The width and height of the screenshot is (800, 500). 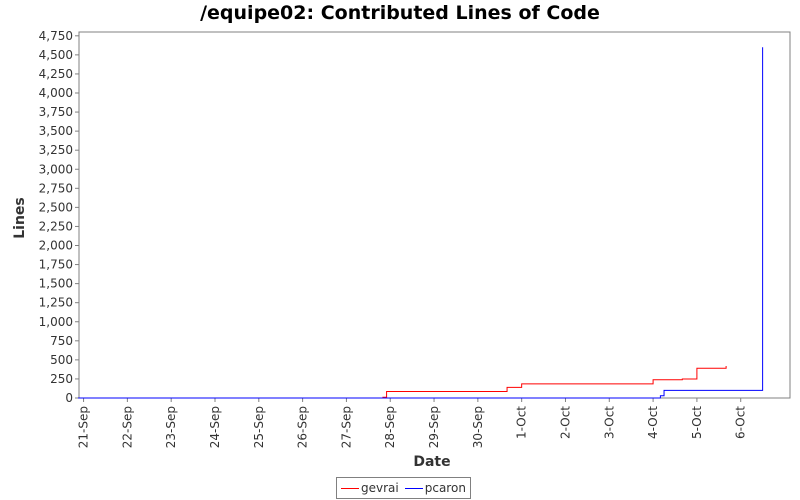 What do you see at coordinates (522, 422) in the screenshot?
I see `x-tick-label: 1-Oct` at bounding box center [522, 422].